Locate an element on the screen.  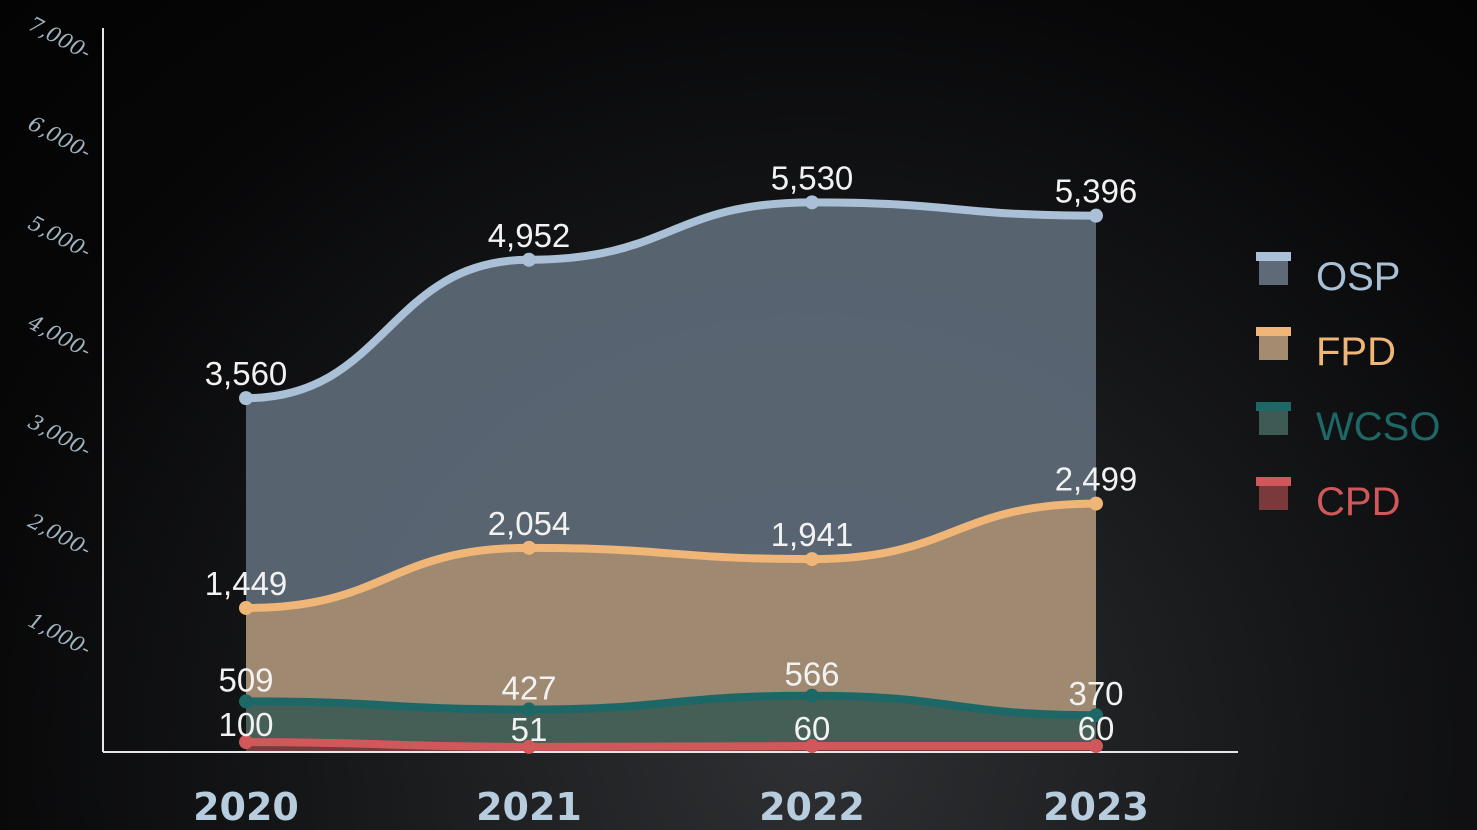
data-label-cpd: 100 is located at coordinates (245, 724).